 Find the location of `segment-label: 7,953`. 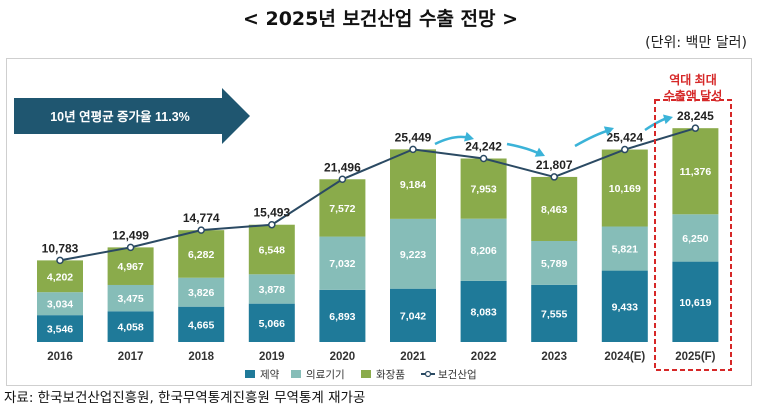

segment-label: 7,953 is located at coordinates (483, 190).